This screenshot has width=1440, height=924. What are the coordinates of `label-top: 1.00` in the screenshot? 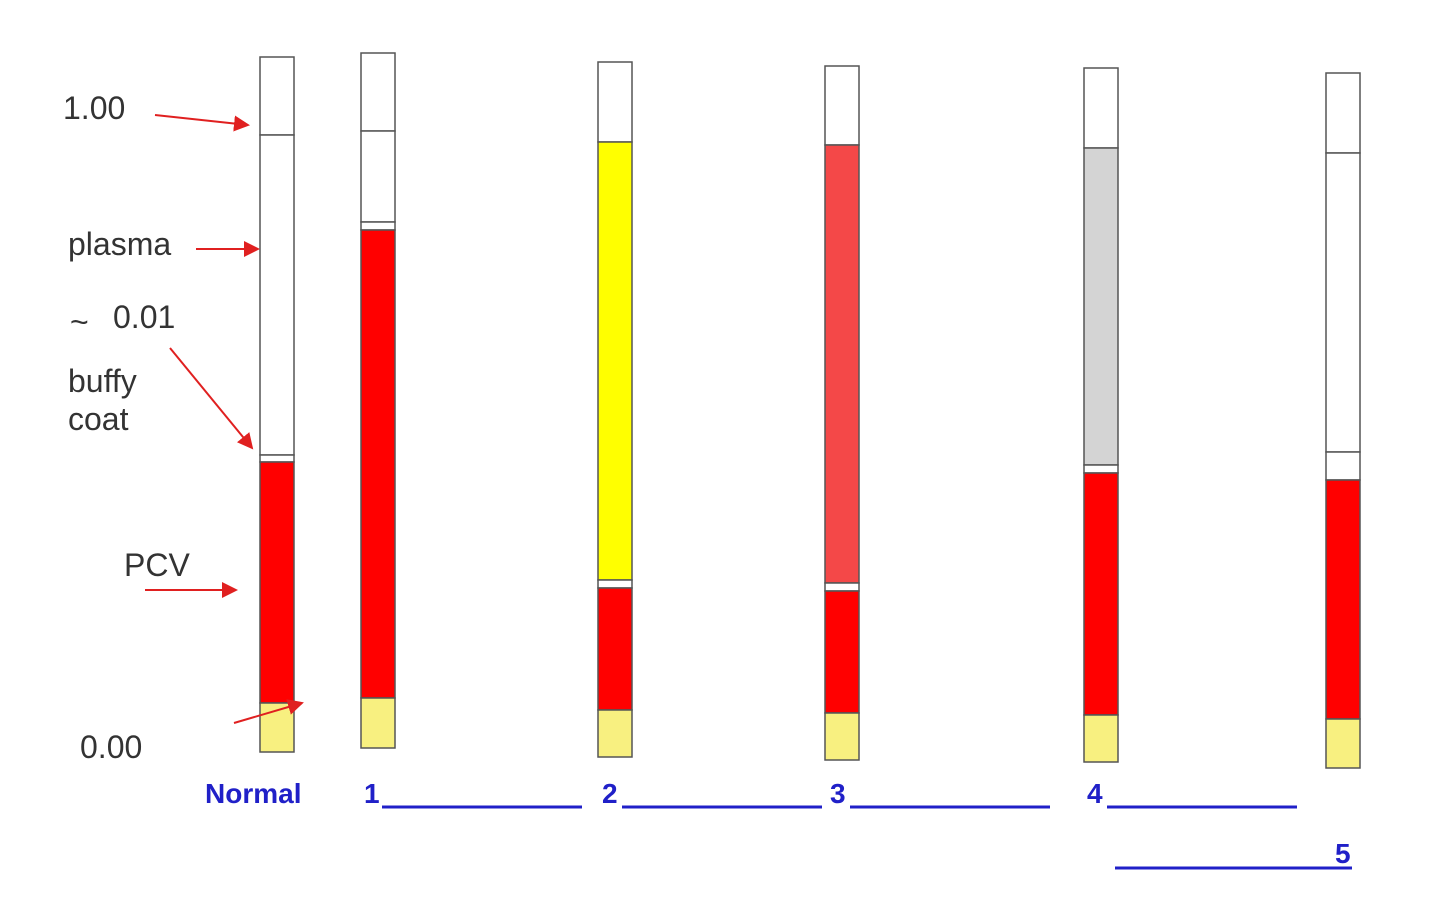 It's located at (94, 108).